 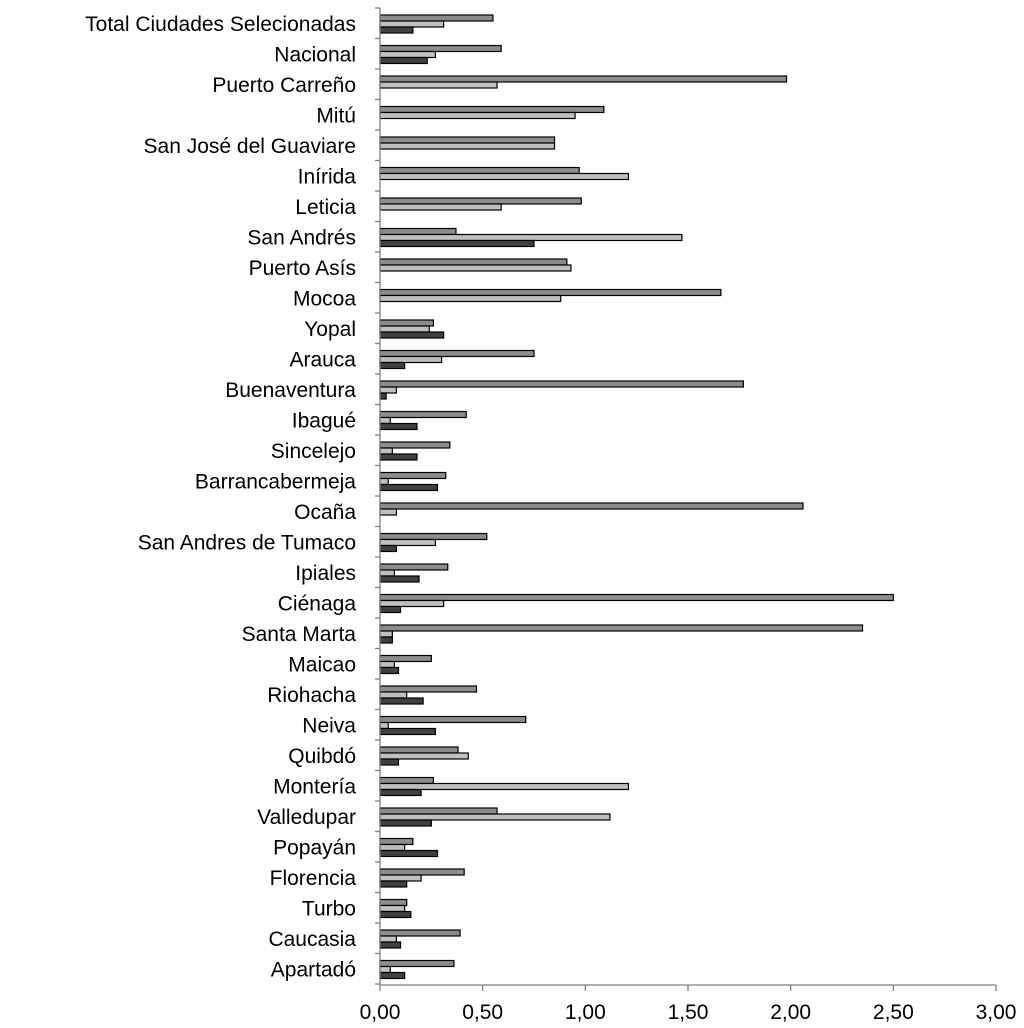 I want to click on category-label: Puerto Asís, so click(x=302, y=268).